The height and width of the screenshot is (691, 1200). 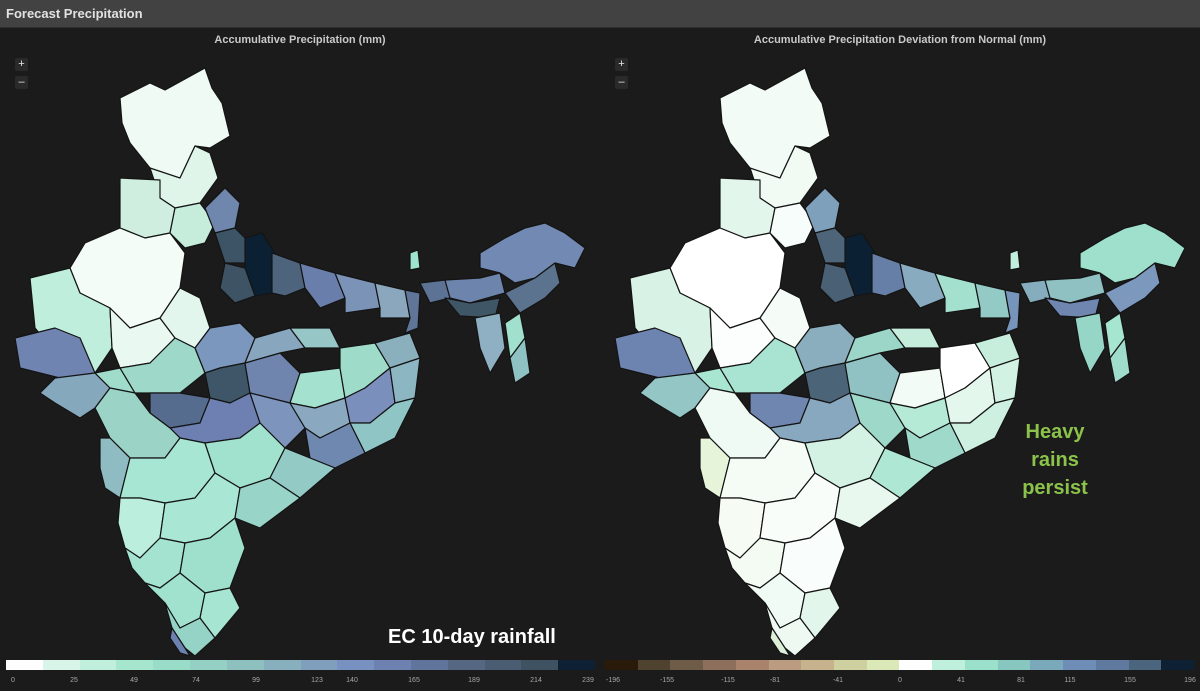 I want to click on colorbar-tick-label: -155, so click(x=667, y=680).